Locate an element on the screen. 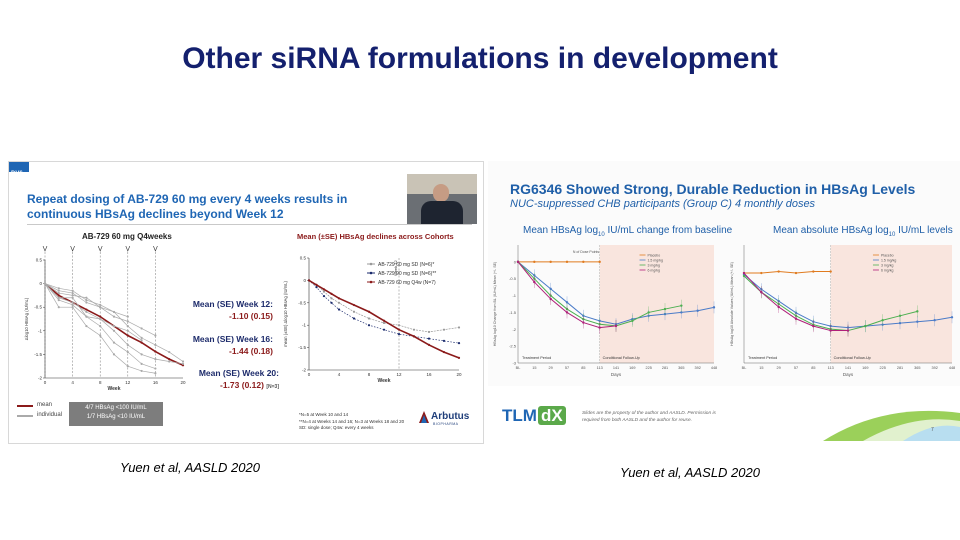  legend-label: 1.5 mg/kg is located at coordinates (655, 260).